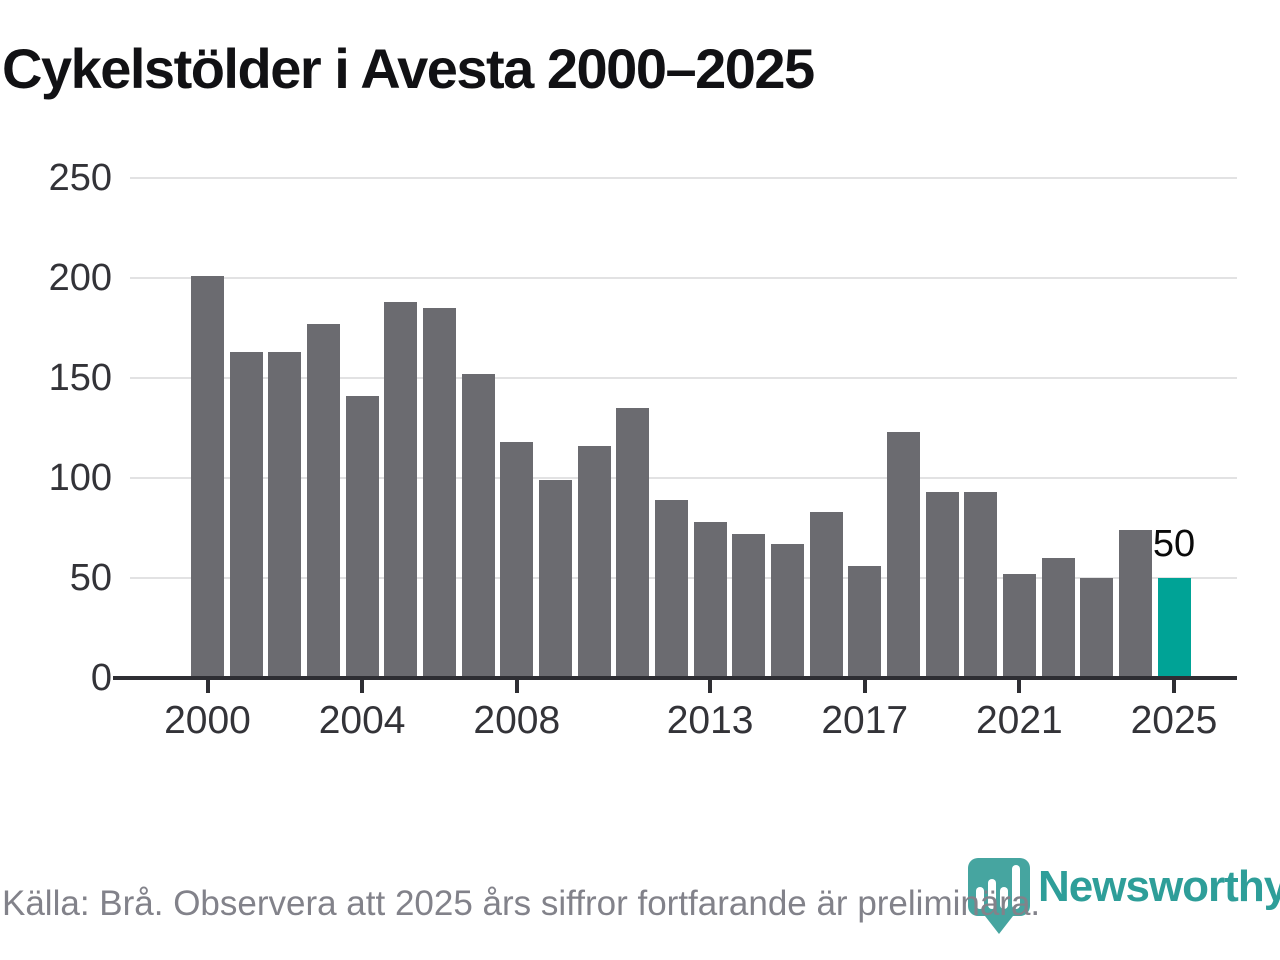 The image size is (1280, 960). I want to click on bar-2004, so click(362, 537).